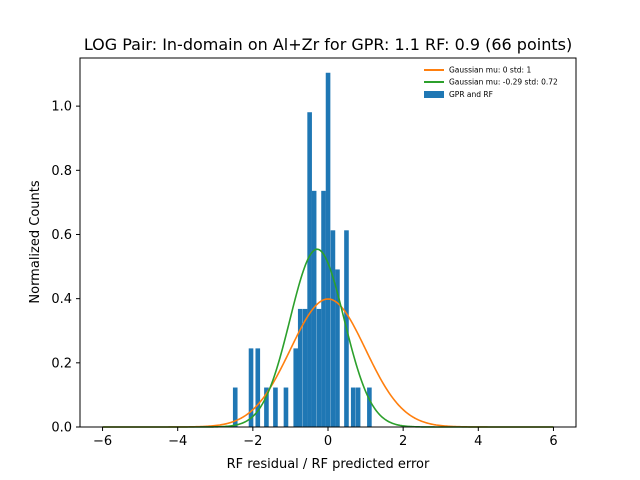 This screenshot has height=480, width=640. I want to click on x-tick-label: 4, so click(478, 441).